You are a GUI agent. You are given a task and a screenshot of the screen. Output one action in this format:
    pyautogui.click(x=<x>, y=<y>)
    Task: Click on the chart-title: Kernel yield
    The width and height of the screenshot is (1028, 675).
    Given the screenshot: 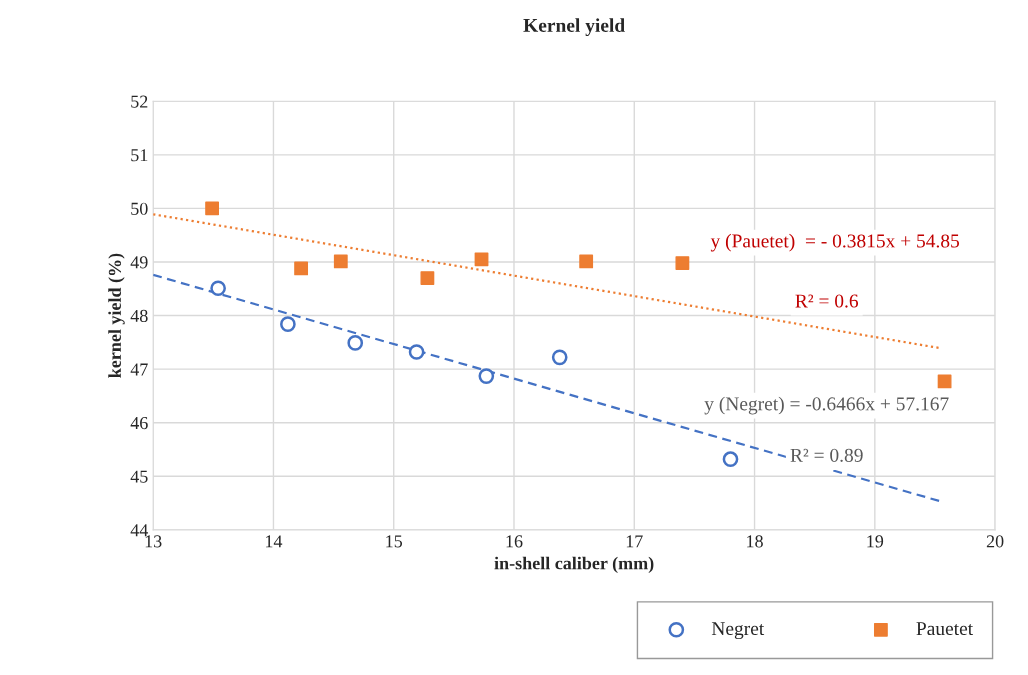 What is the action you would take?
    pyautogui.click(x=574, y=27)
    